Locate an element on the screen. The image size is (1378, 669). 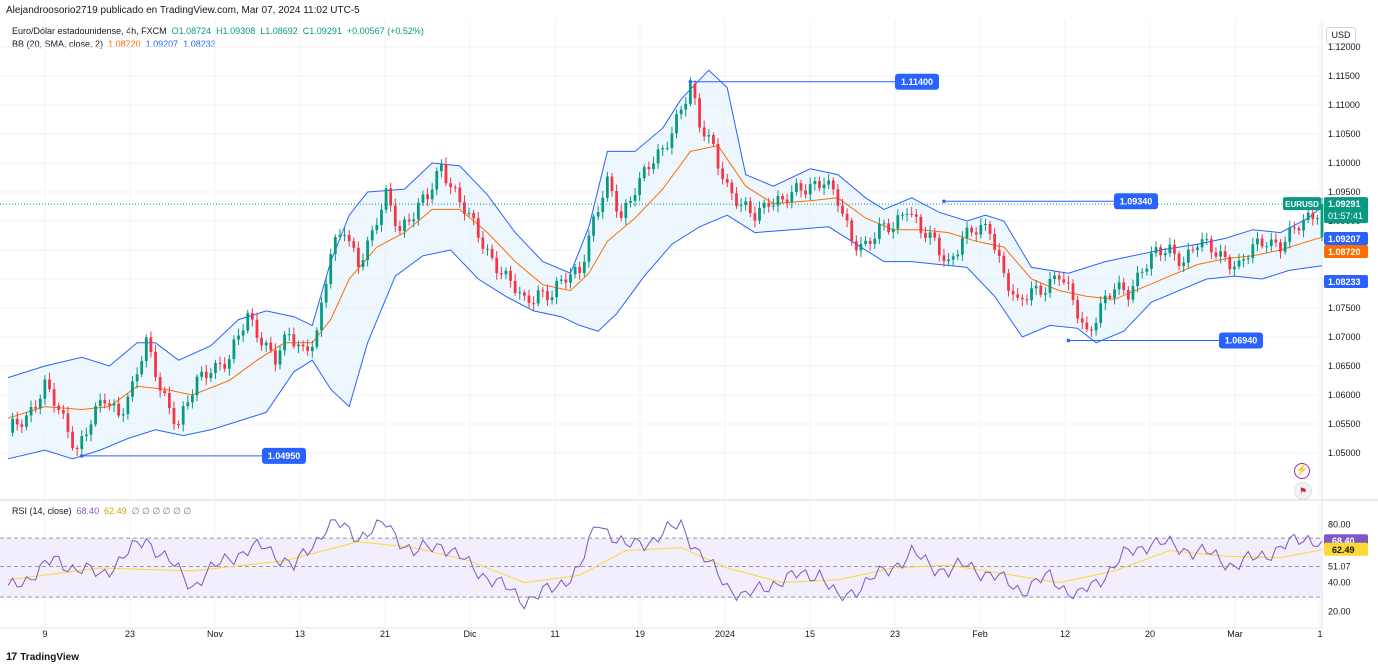
price-tick-label: 1.05500 is located at coordinates (1344, 424).